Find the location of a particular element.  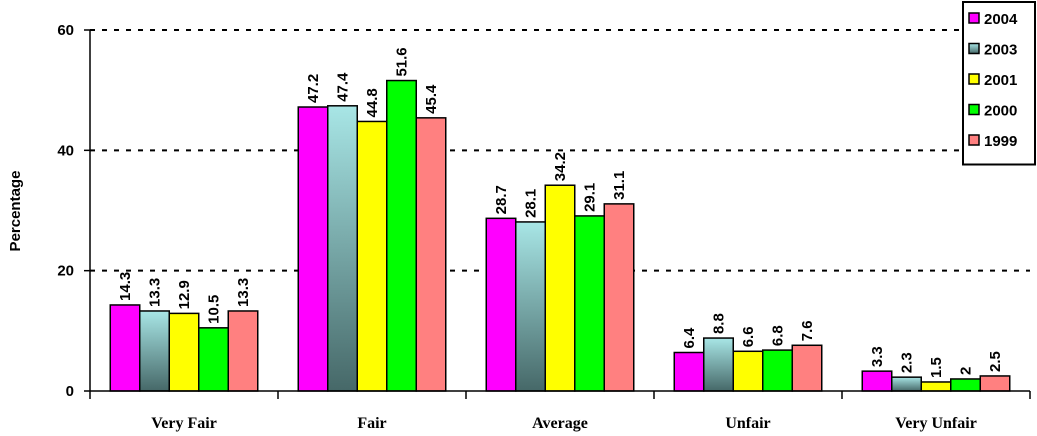

legend-swatch-2004 is located at coordinates (974, 18).